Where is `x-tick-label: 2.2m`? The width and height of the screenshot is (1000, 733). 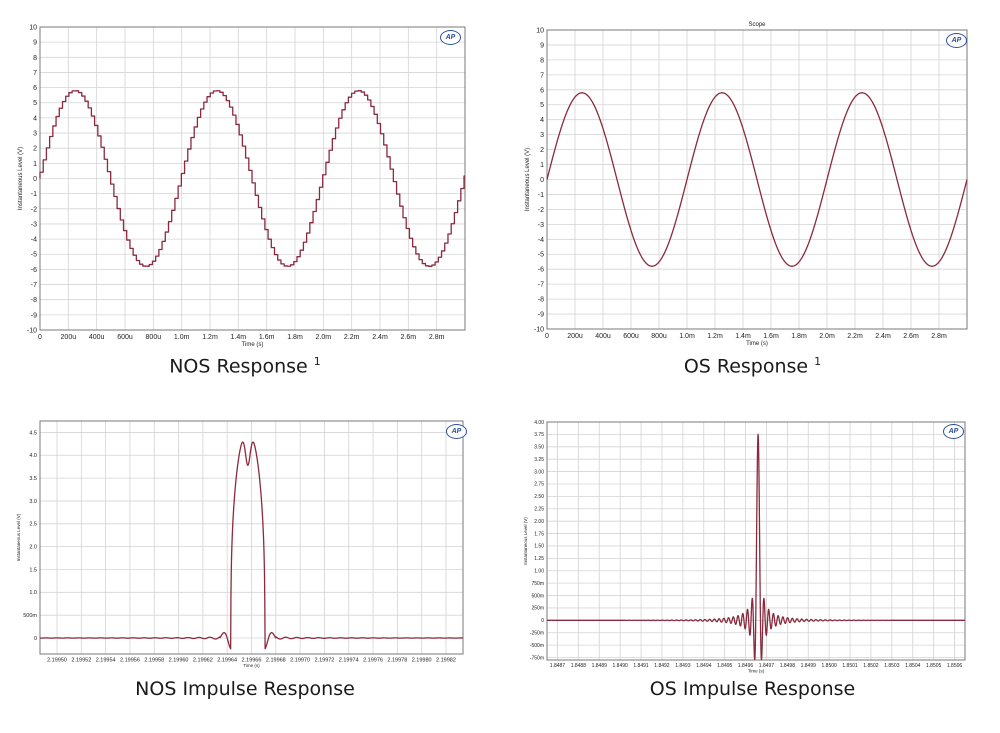 x-tick-label: 2.2m is located at coordinates (352, 337).